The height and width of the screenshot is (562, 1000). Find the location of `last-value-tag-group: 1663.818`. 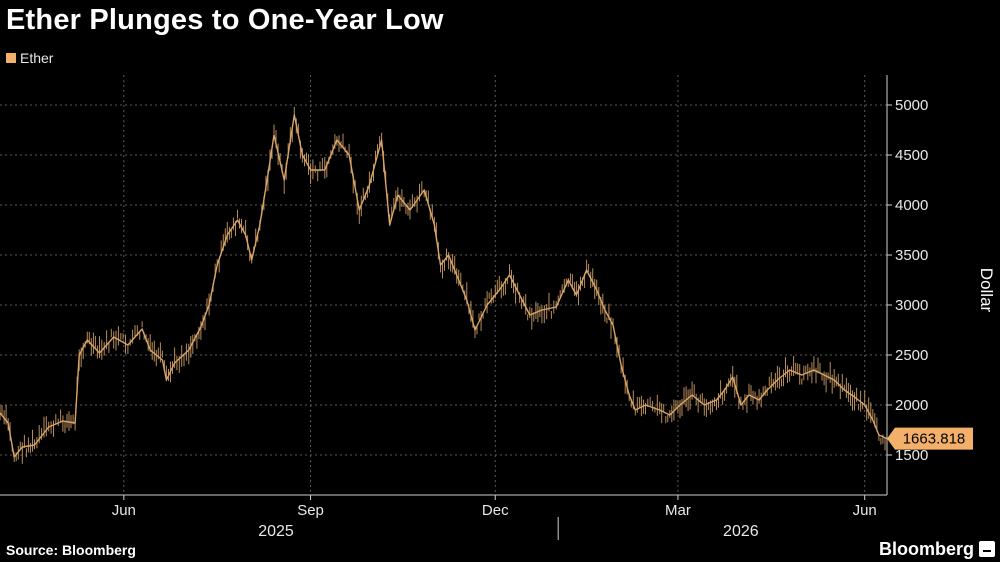

last-value-tag-group: 1663.818 is located at coordinates (930, 438).